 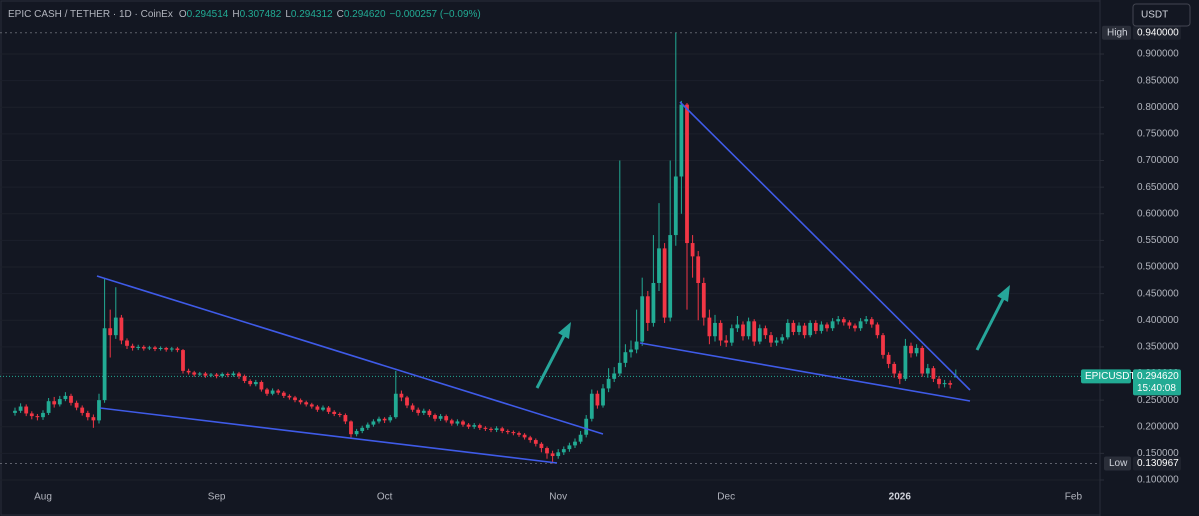 What do you see at coordinates (312, 14) in the screenshot?
I see `ohlc-value: 0.294312` at bounding box center [312, 14].